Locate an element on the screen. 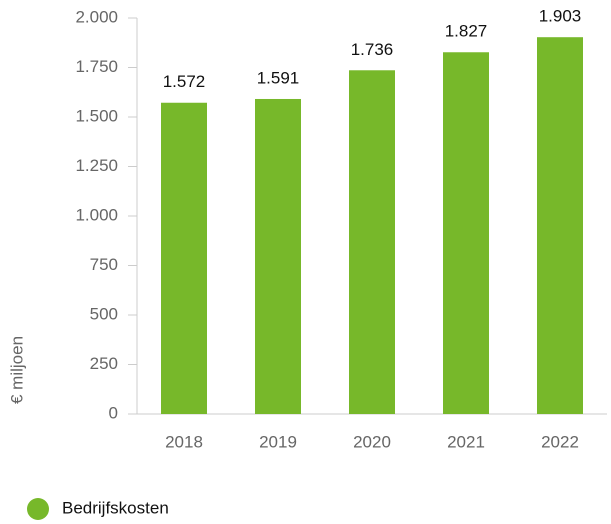  x-tick-label: 2021 is located at coordinates (466, 441).